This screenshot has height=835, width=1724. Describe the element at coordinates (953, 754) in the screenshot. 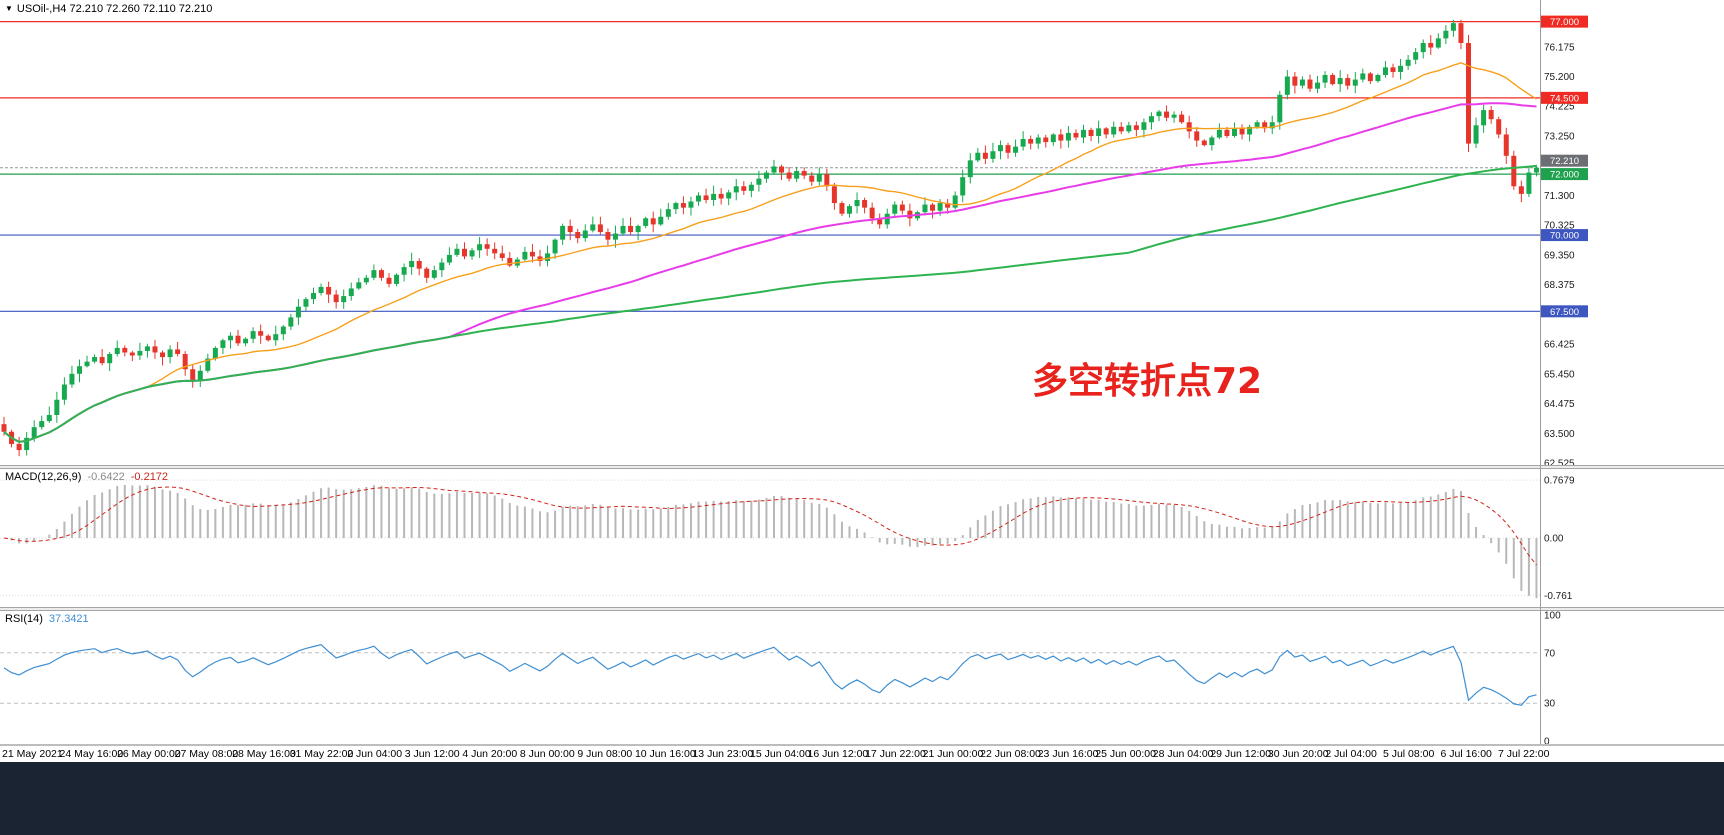

I see `time-axis-label: 21 Jun 00:00` at that location.